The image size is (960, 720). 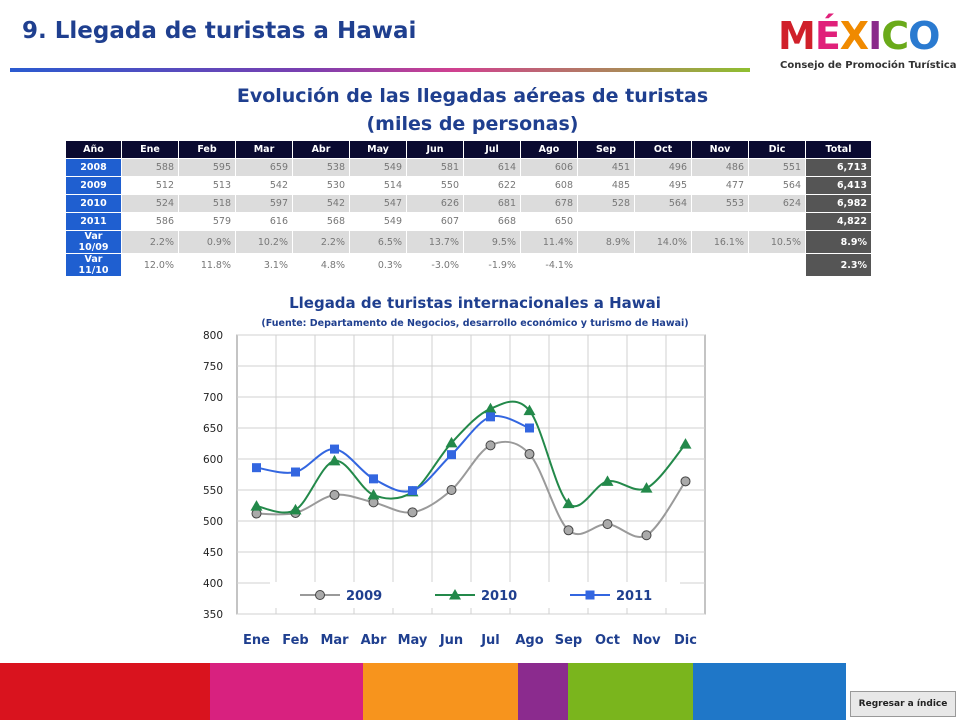 I want to click on column-header: Ene, so click(x=150, y=149).